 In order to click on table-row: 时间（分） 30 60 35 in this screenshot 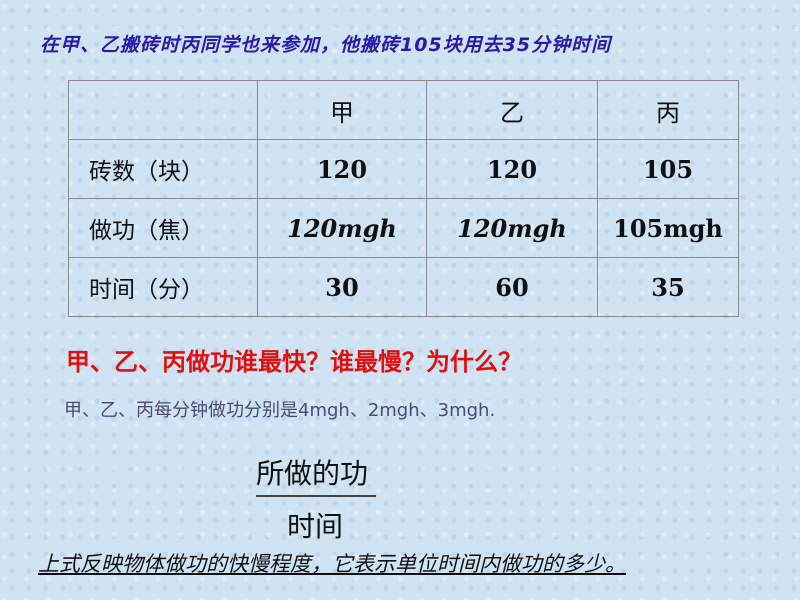, I will do `click(403, 287)`.